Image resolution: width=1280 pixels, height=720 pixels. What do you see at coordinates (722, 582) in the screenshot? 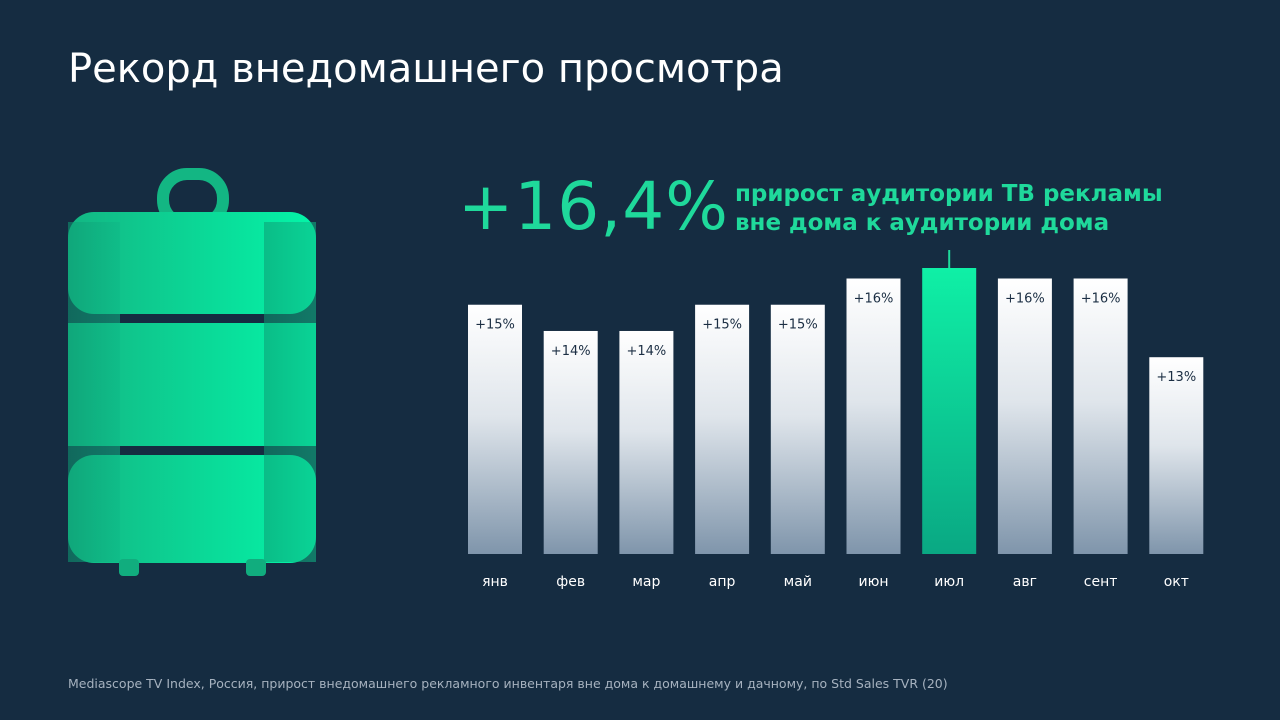
I see `x-tick-label: апр` at bounding box center [722, 582].